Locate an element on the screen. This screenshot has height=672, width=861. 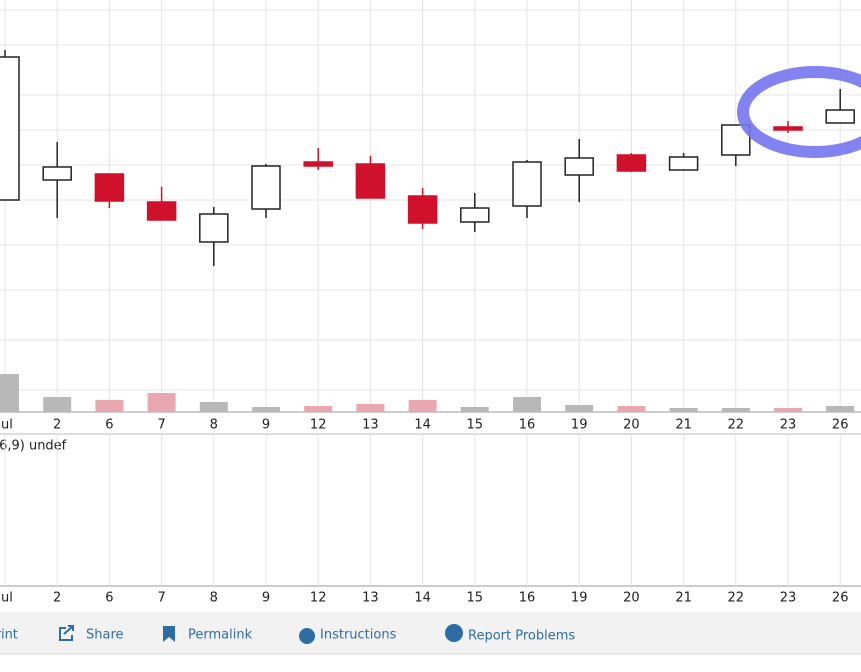
indicator-label: (6,9) undef is located at coordinates (33, 446).